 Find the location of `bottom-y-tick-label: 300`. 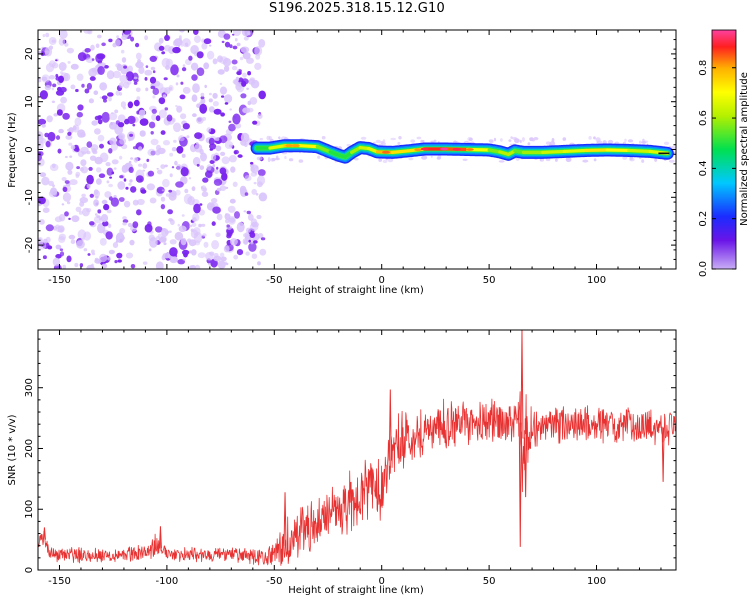

bottom-y-tick-label: 300 is located at coordinates (29, 387).